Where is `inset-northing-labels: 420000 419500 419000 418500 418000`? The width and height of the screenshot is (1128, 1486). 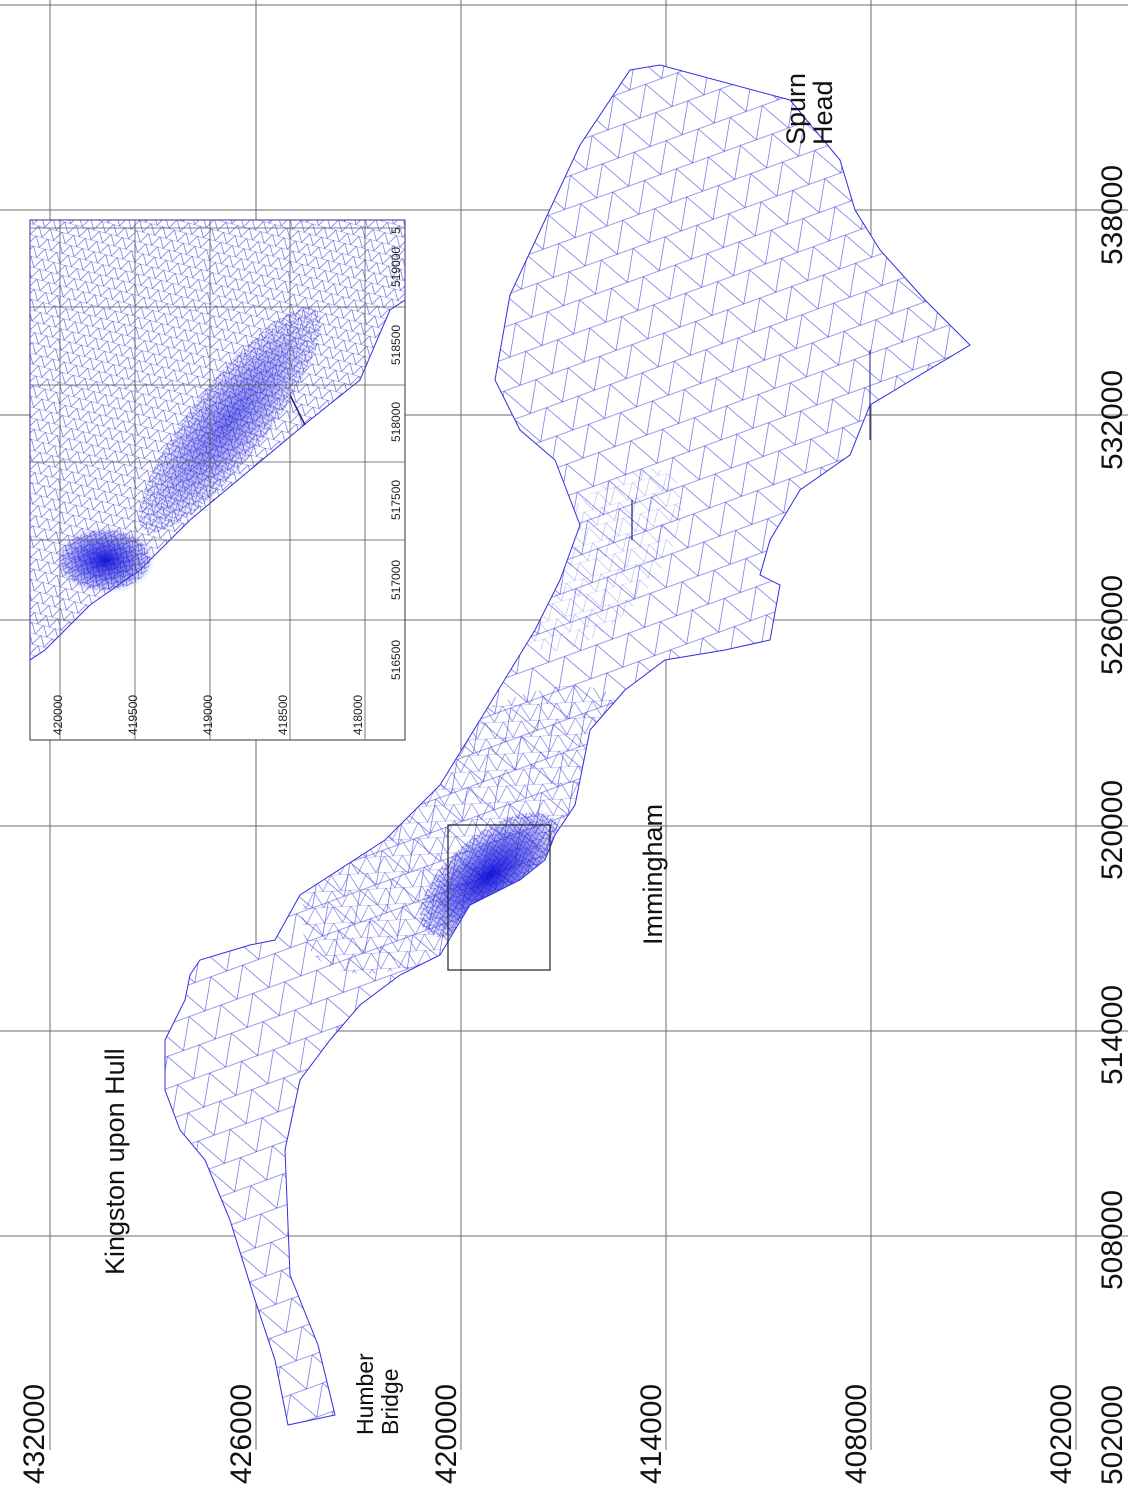 inset-northing-labels: 420000 419500 419000 418500 418000 is located at coordinates (208, 715).